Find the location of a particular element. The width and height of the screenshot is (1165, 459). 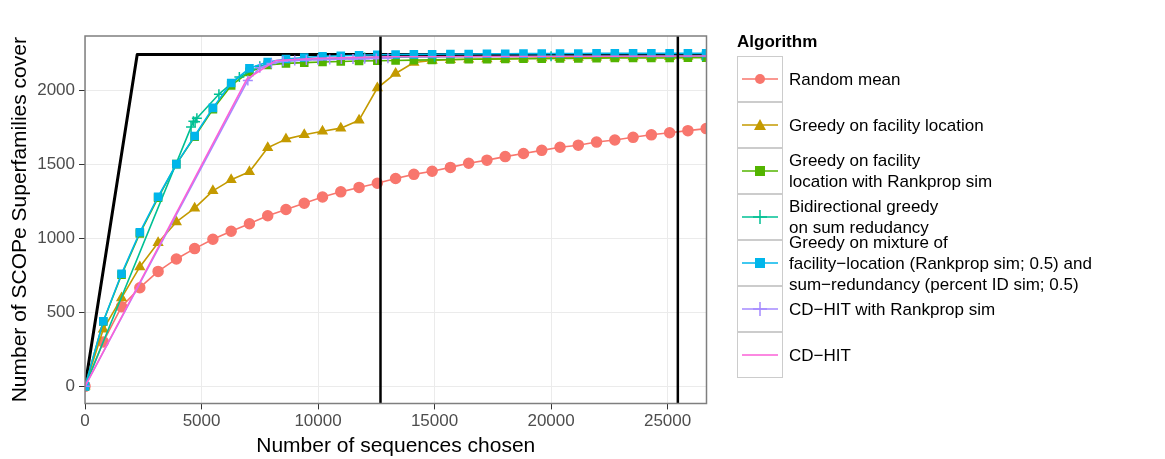

y-tick-label: 500 is located at coordinates (61, 311).